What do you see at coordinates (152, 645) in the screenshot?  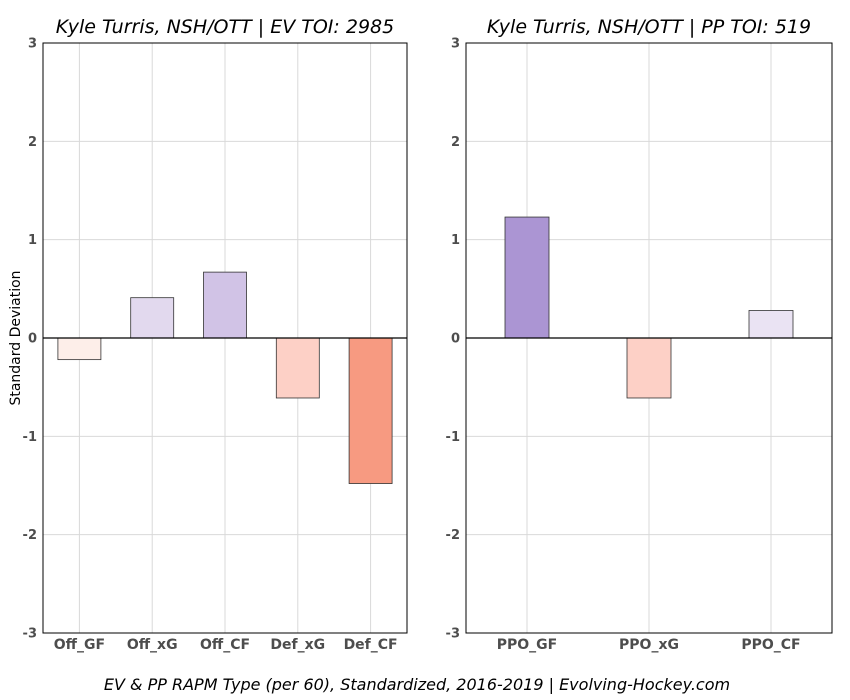 I see `x-tick-label: Off_xG` at bounding box center [152, 645].